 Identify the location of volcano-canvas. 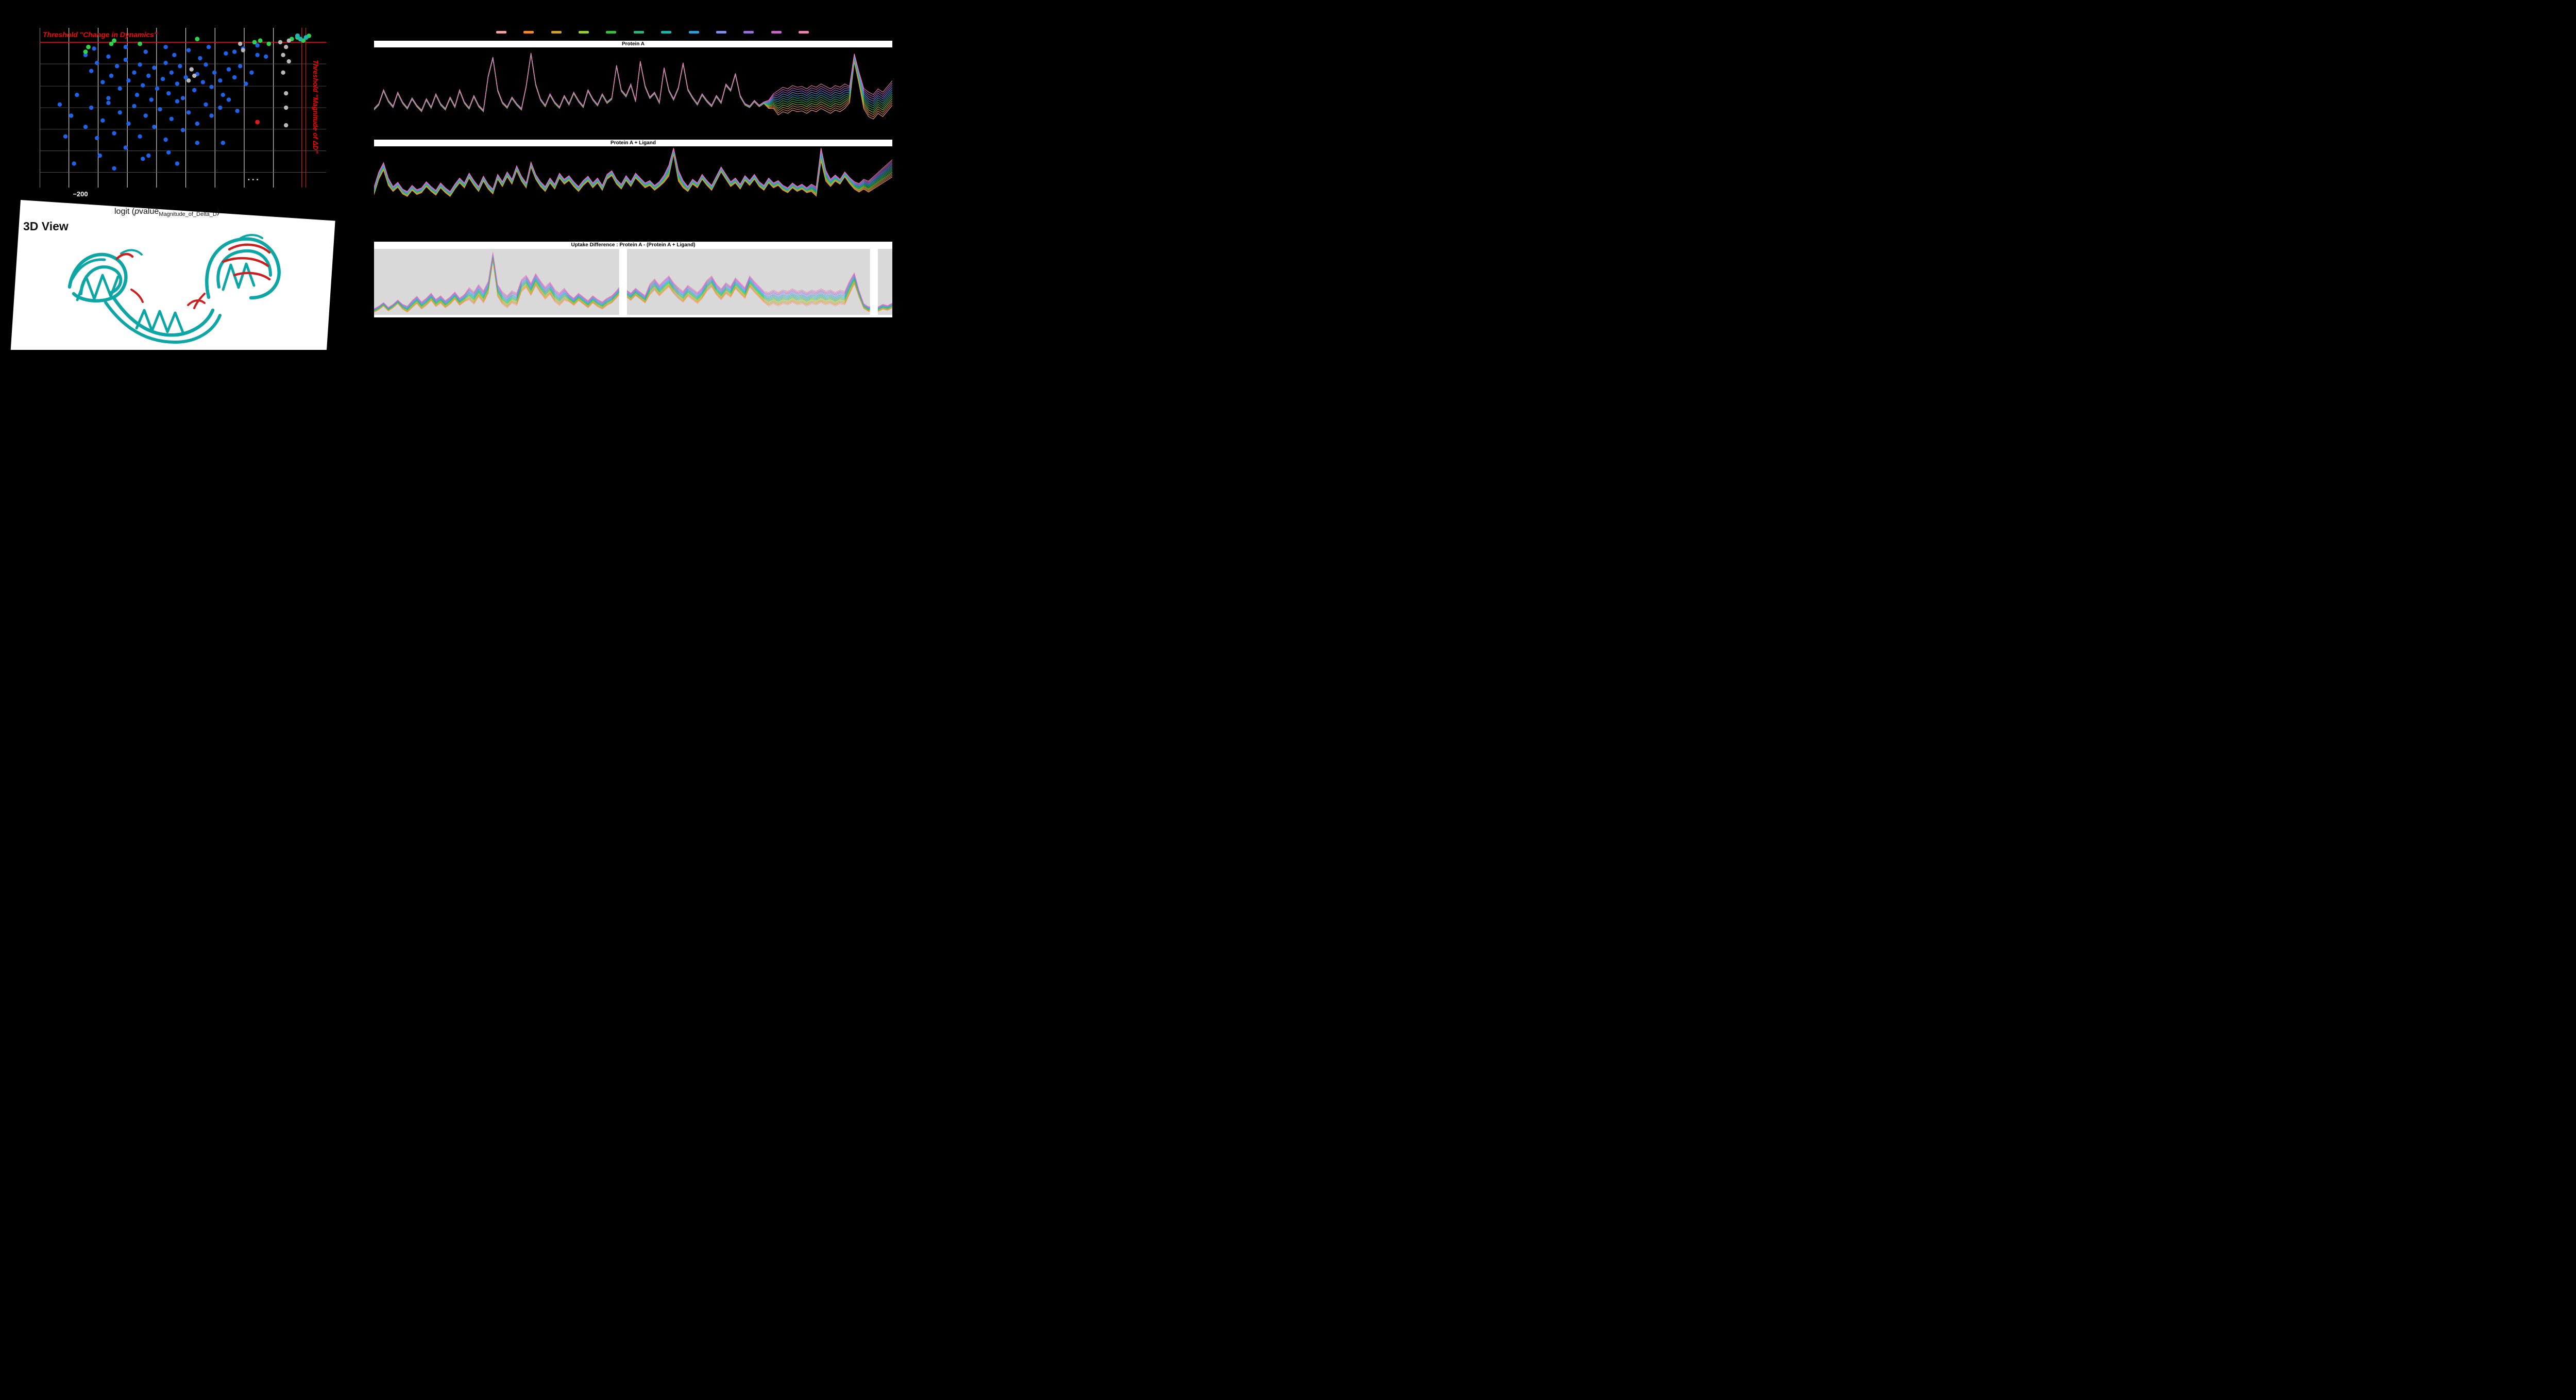
(183, 108).